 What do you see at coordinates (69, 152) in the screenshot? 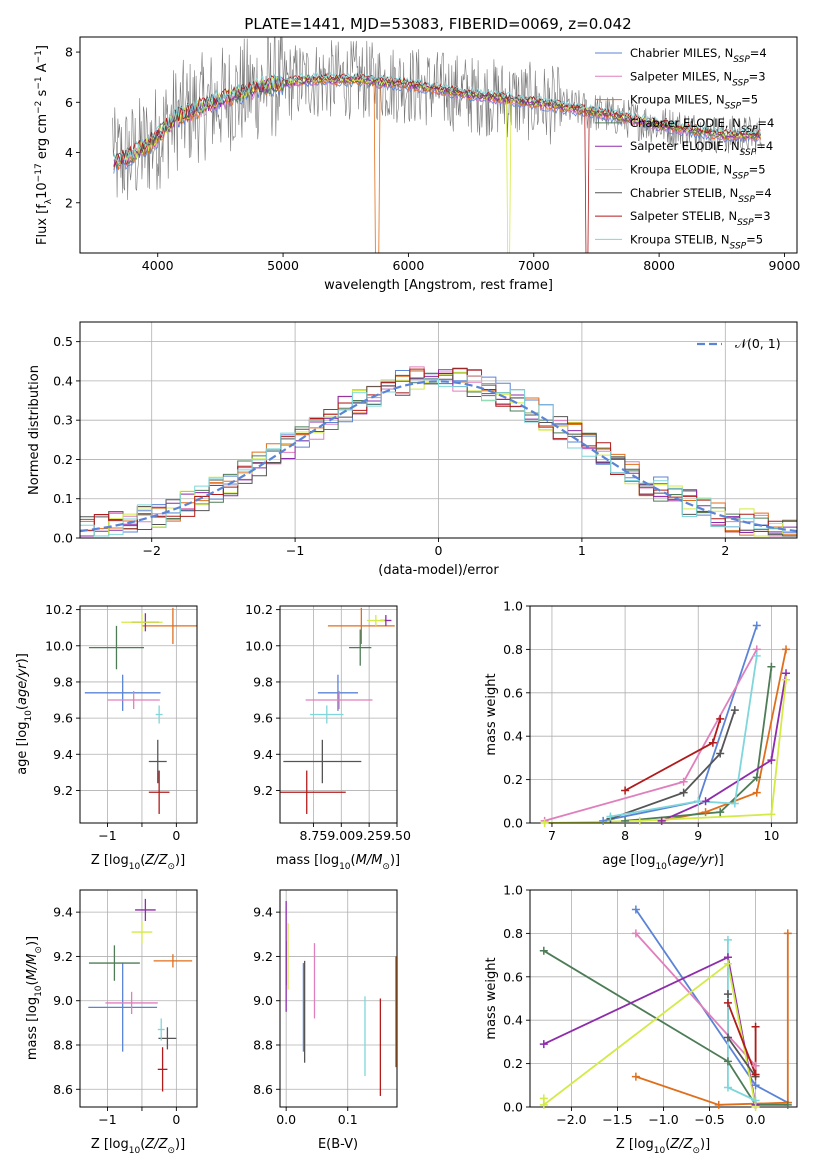
I see `y-tick-label: 4` at bounding box center [69, 152].